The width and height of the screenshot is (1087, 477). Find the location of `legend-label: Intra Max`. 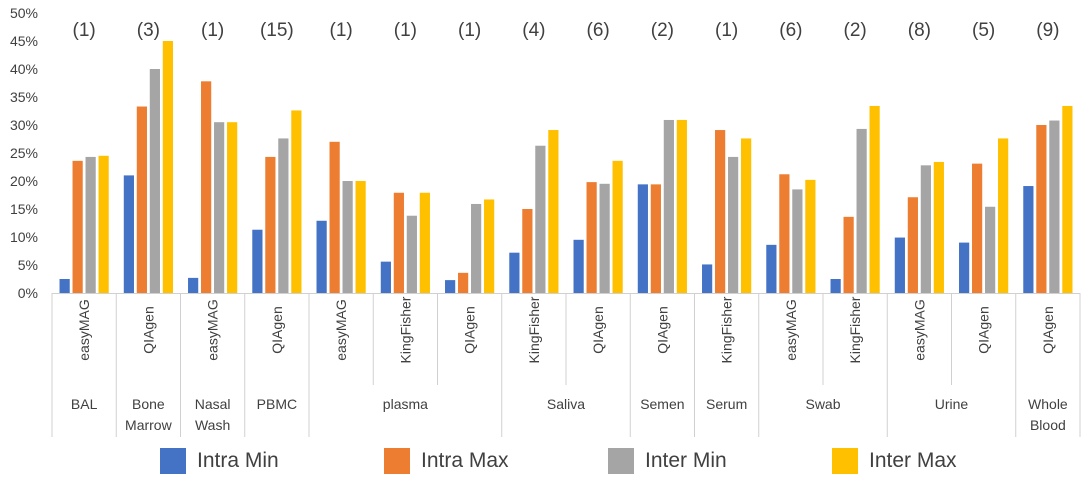

legend-label: Intra Max is located at coordinates (465, 460).